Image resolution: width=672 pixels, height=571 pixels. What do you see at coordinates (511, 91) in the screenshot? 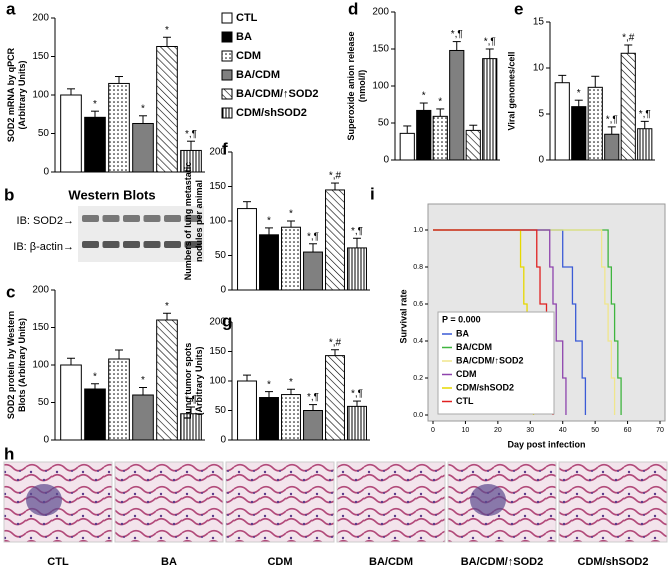
I see `y-axis-label: Viral genomes/cell` at bounding box center [511, 91].